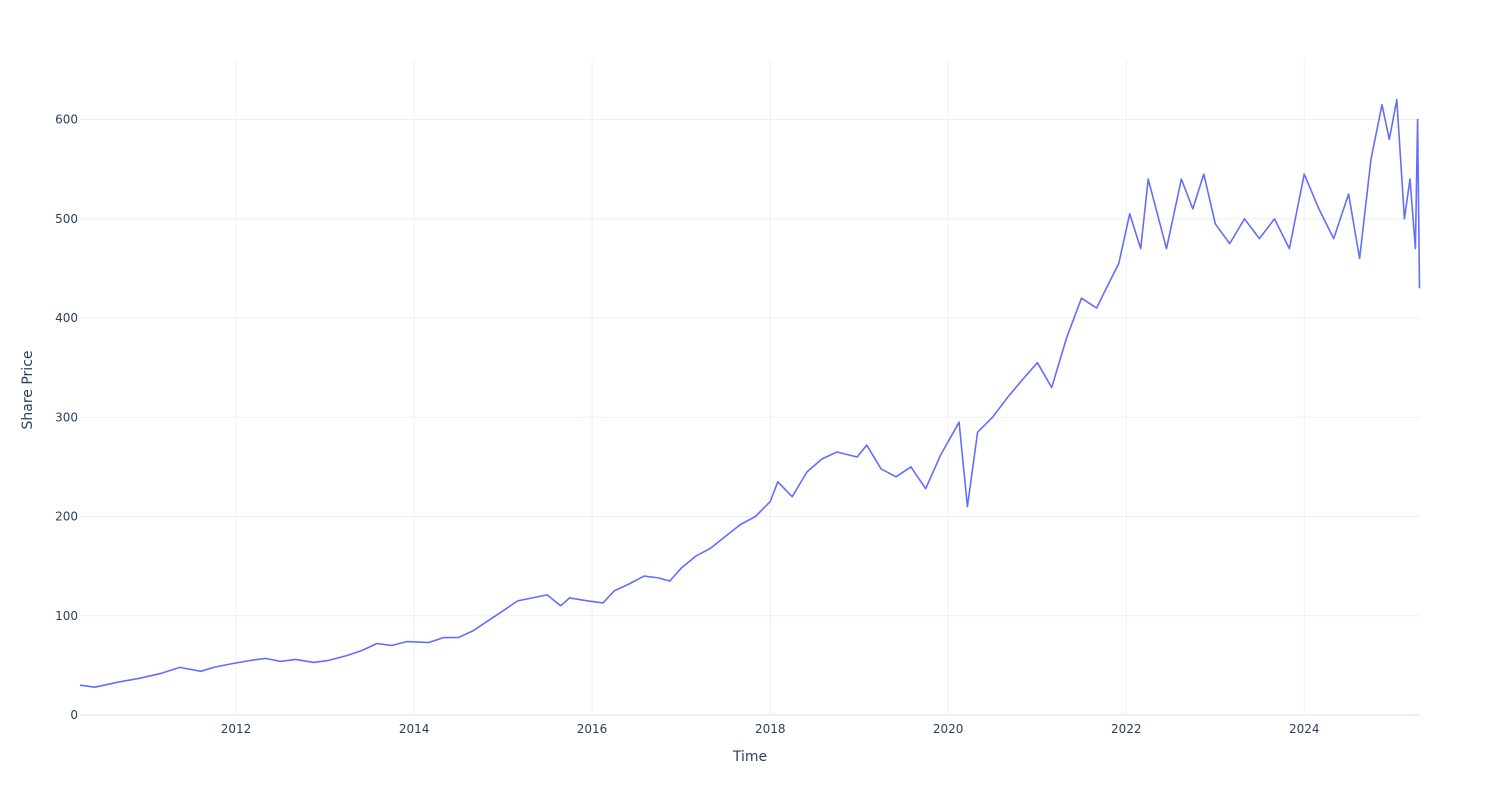 This screenshot has width=1500, height=800. What do you see at coordinates (749, 757) in the screenshot?
I see `x-axis-title: Time` at bounding box center [749, 757].